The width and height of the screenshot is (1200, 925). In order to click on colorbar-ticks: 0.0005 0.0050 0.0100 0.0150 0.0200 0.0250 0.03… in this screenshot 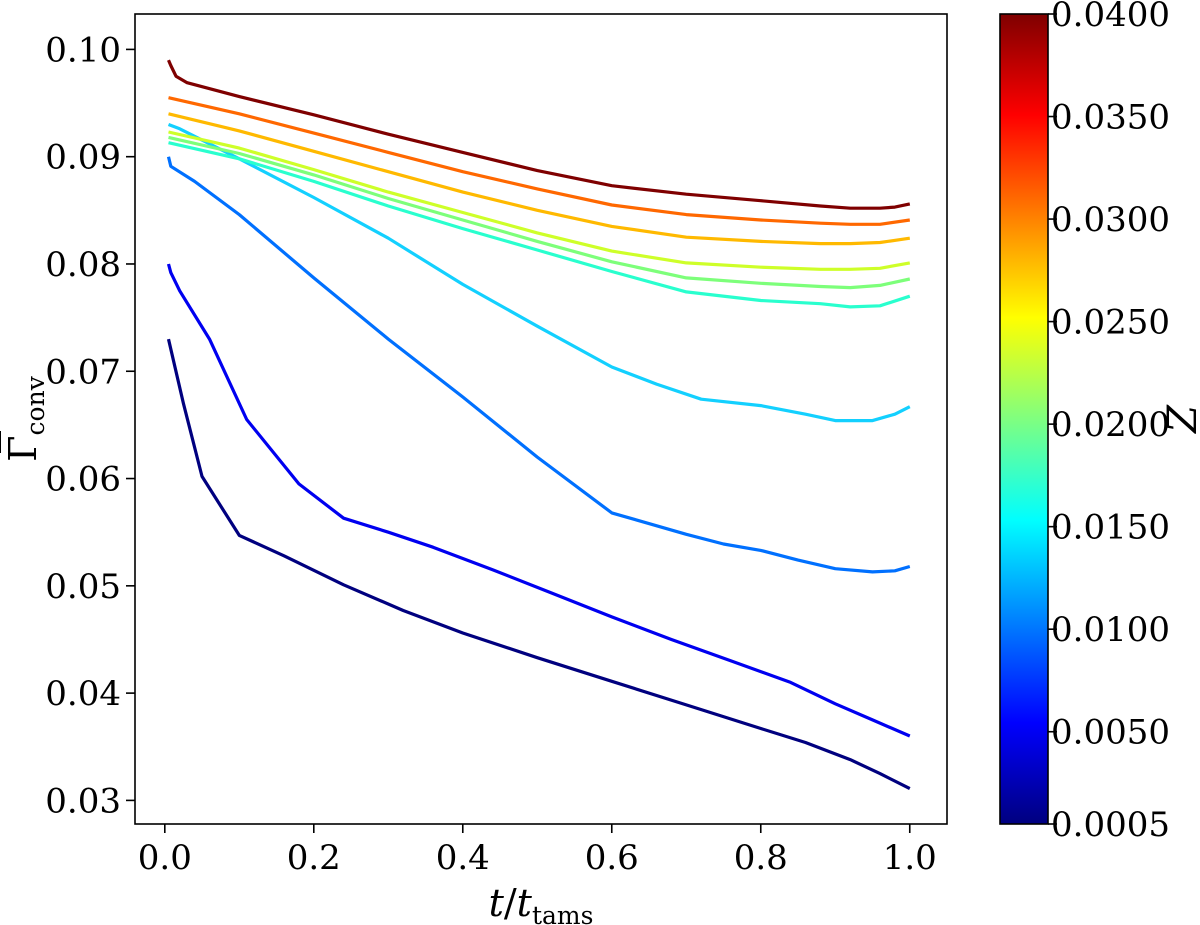, I will do `click(1109, 422)`.